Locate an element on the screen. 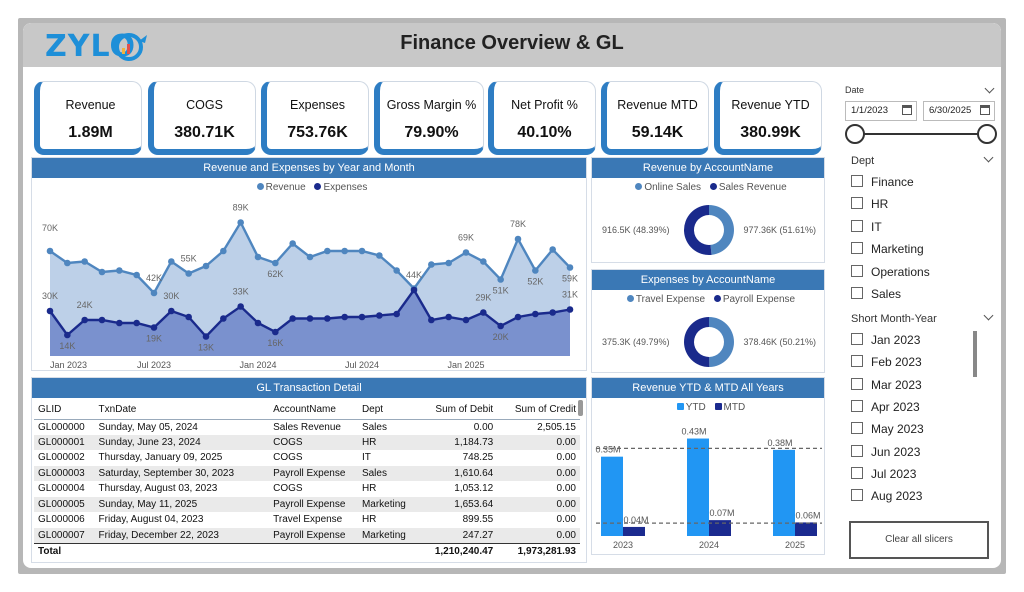 The height and width of the screenshot is (592, 1024). kpi-card-expenses: Expenses 753.76K is located at coordinates (315, 118).